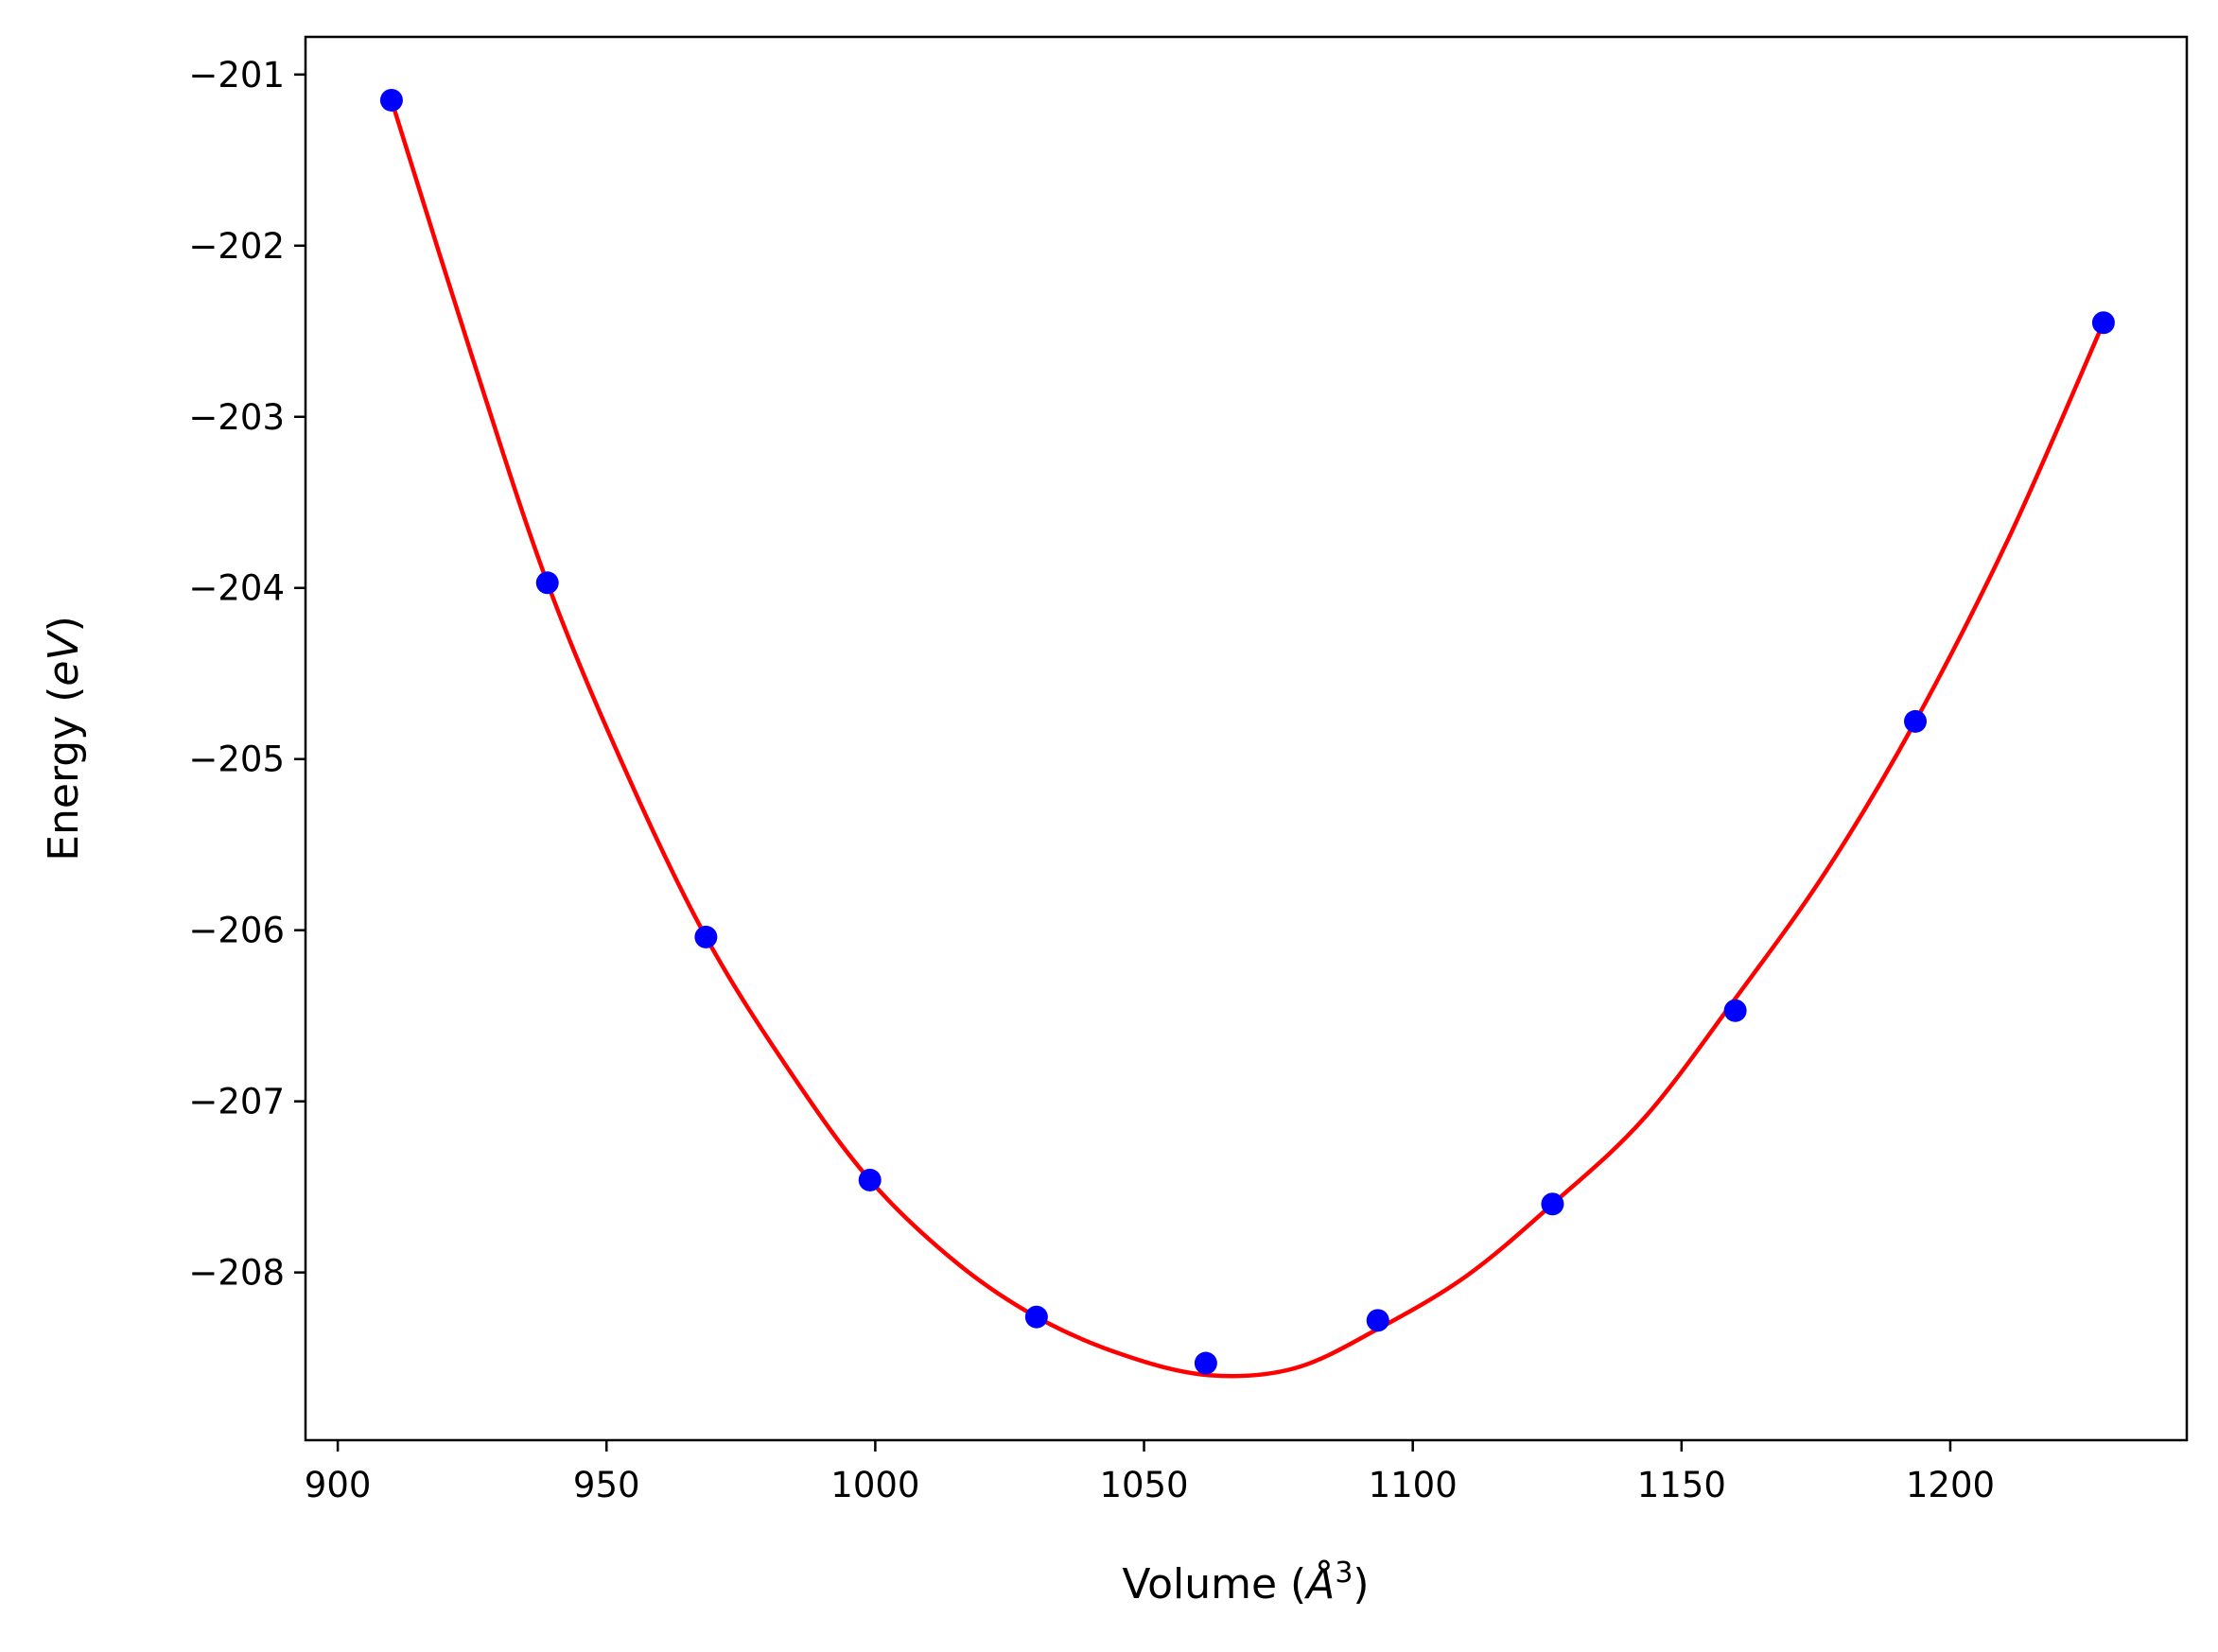 The height and width of the screenshot is (1652, 2218). I want to click on y-axis-label: Energy (eV), so click(64, 738).